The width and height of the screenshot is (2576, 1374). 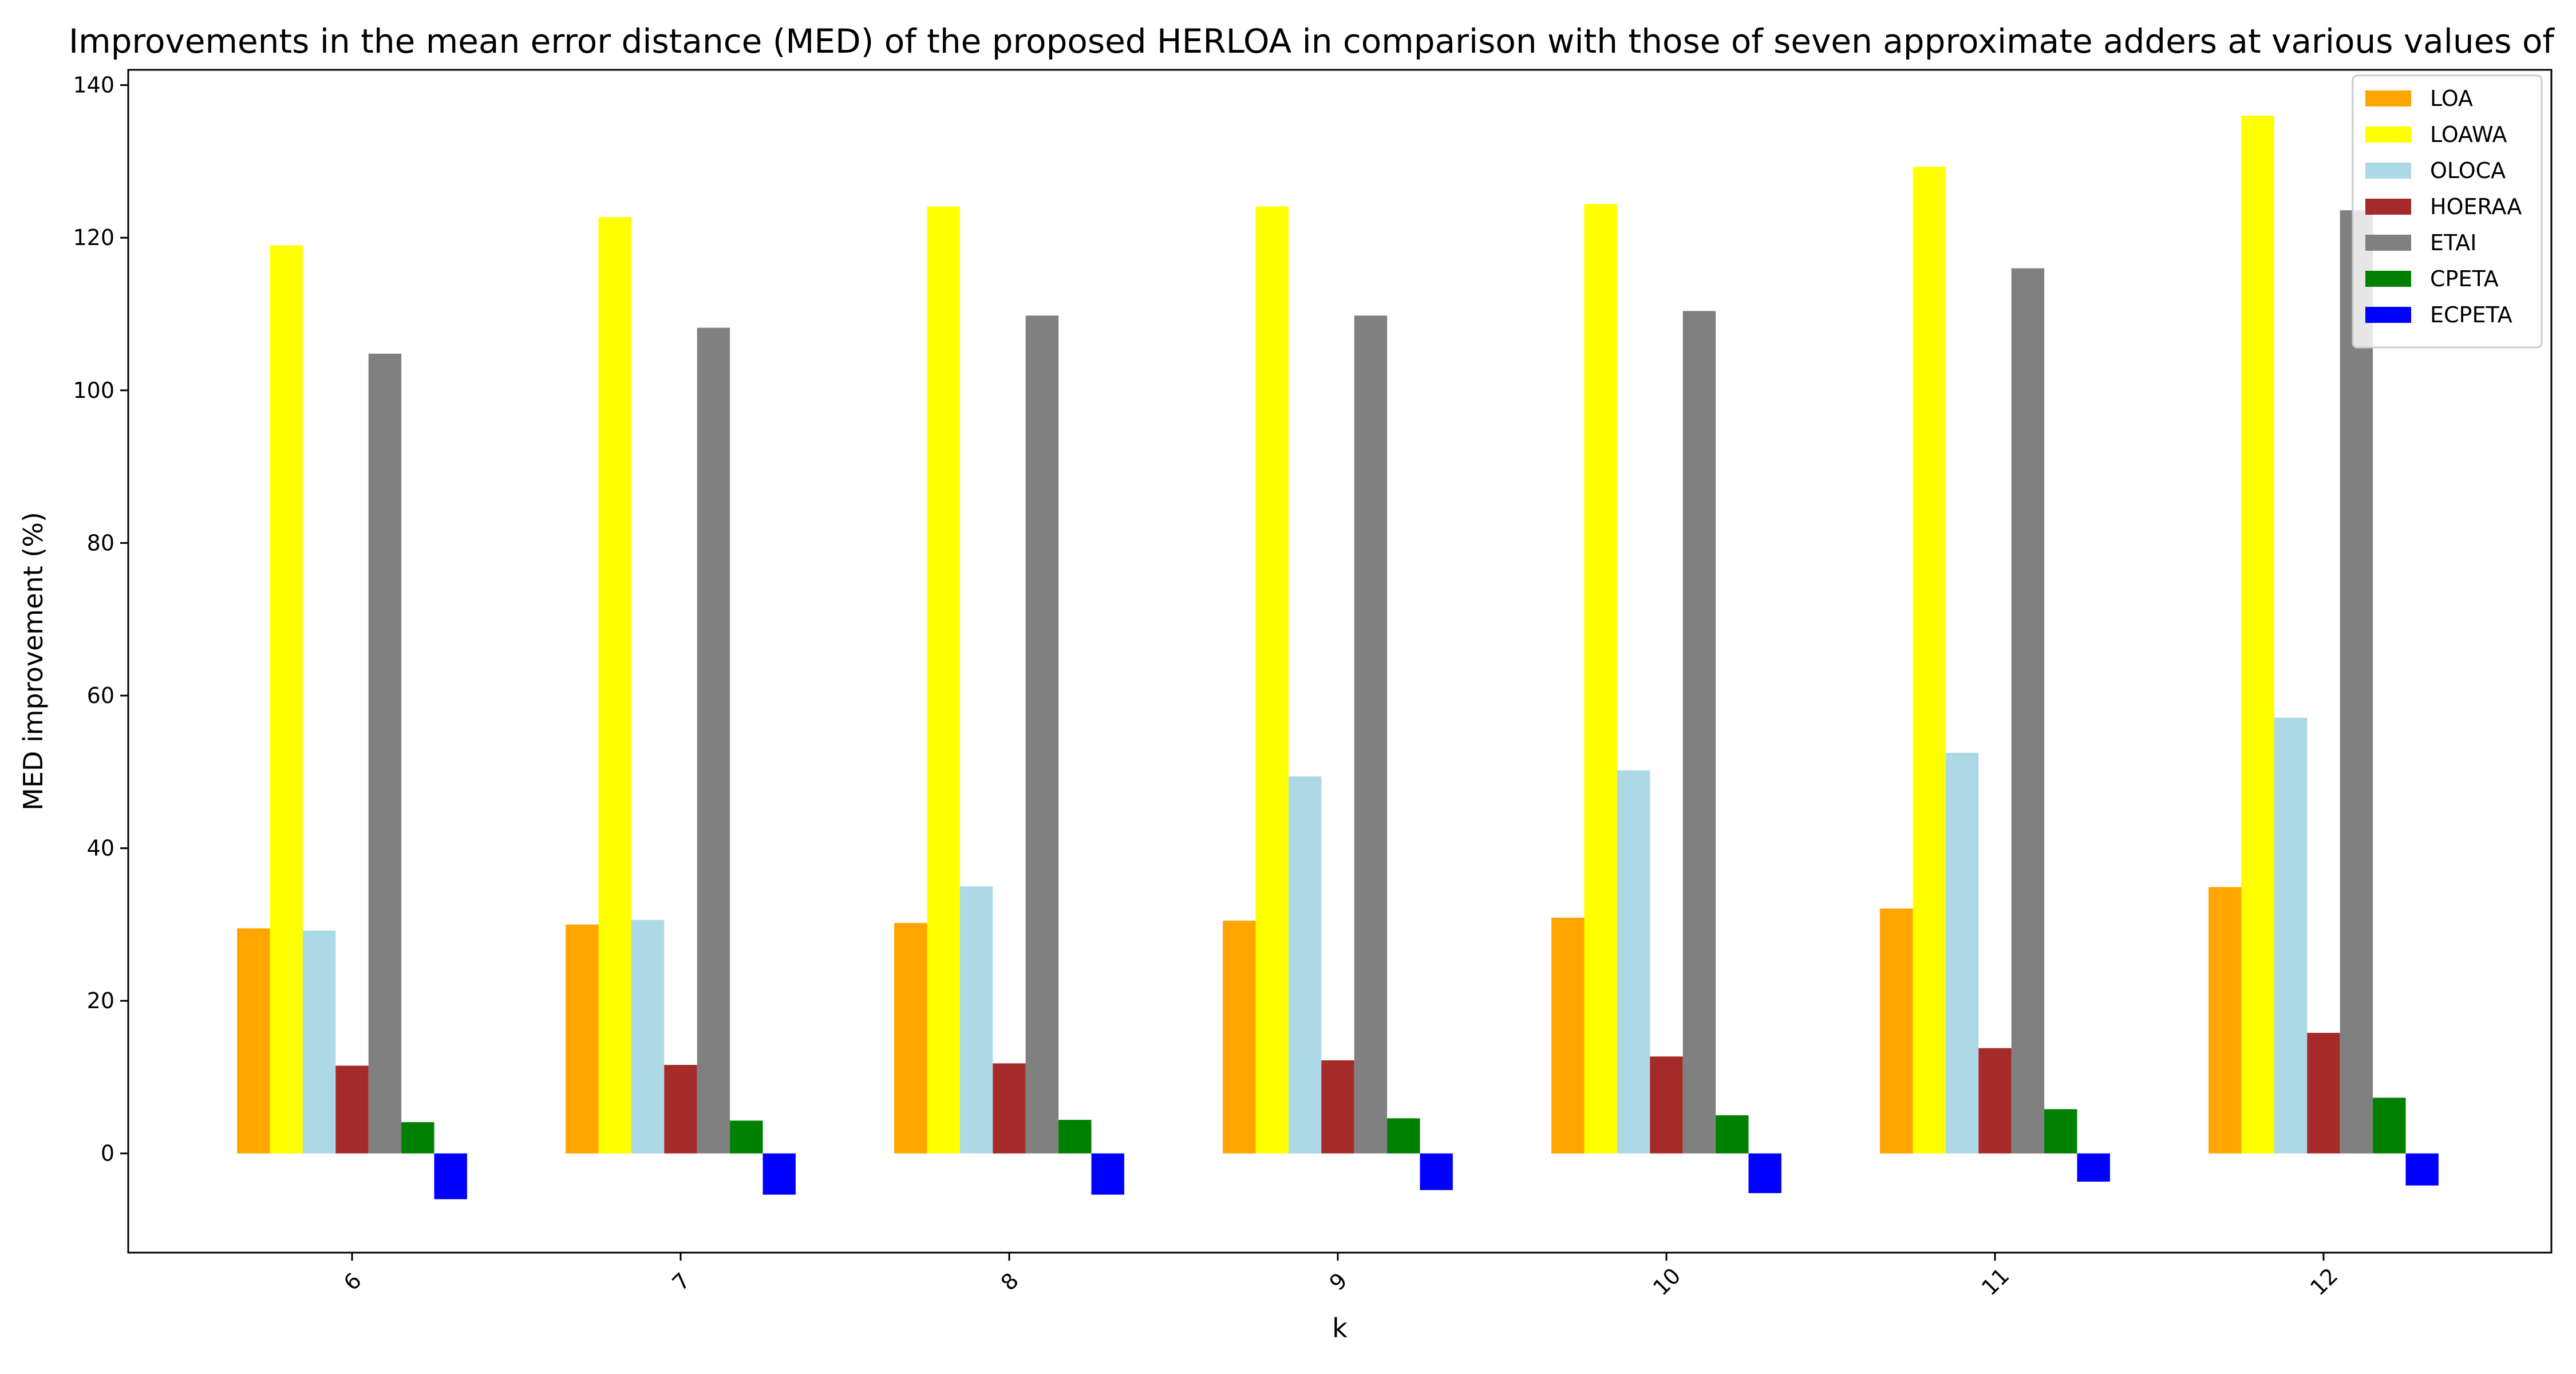 What do you see at coordinates (1075, 1137) in the screenshot?
I see `bar-cpeta-k8` at bounding box center [1075, 1137].